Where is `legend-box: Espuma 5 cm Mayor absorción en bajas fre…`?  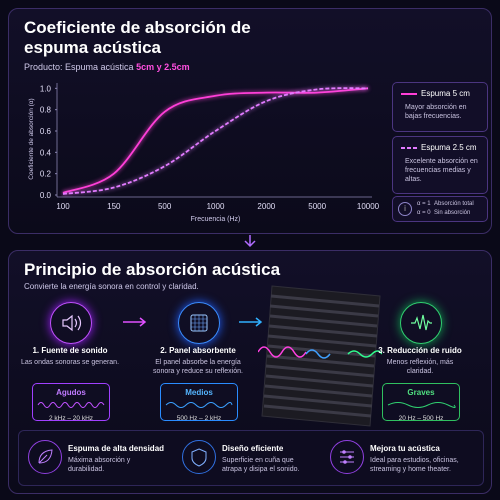
legend-box: Espuma 5 cm Mayor absorción en bajas fre… is located at coordinates (440, 107).